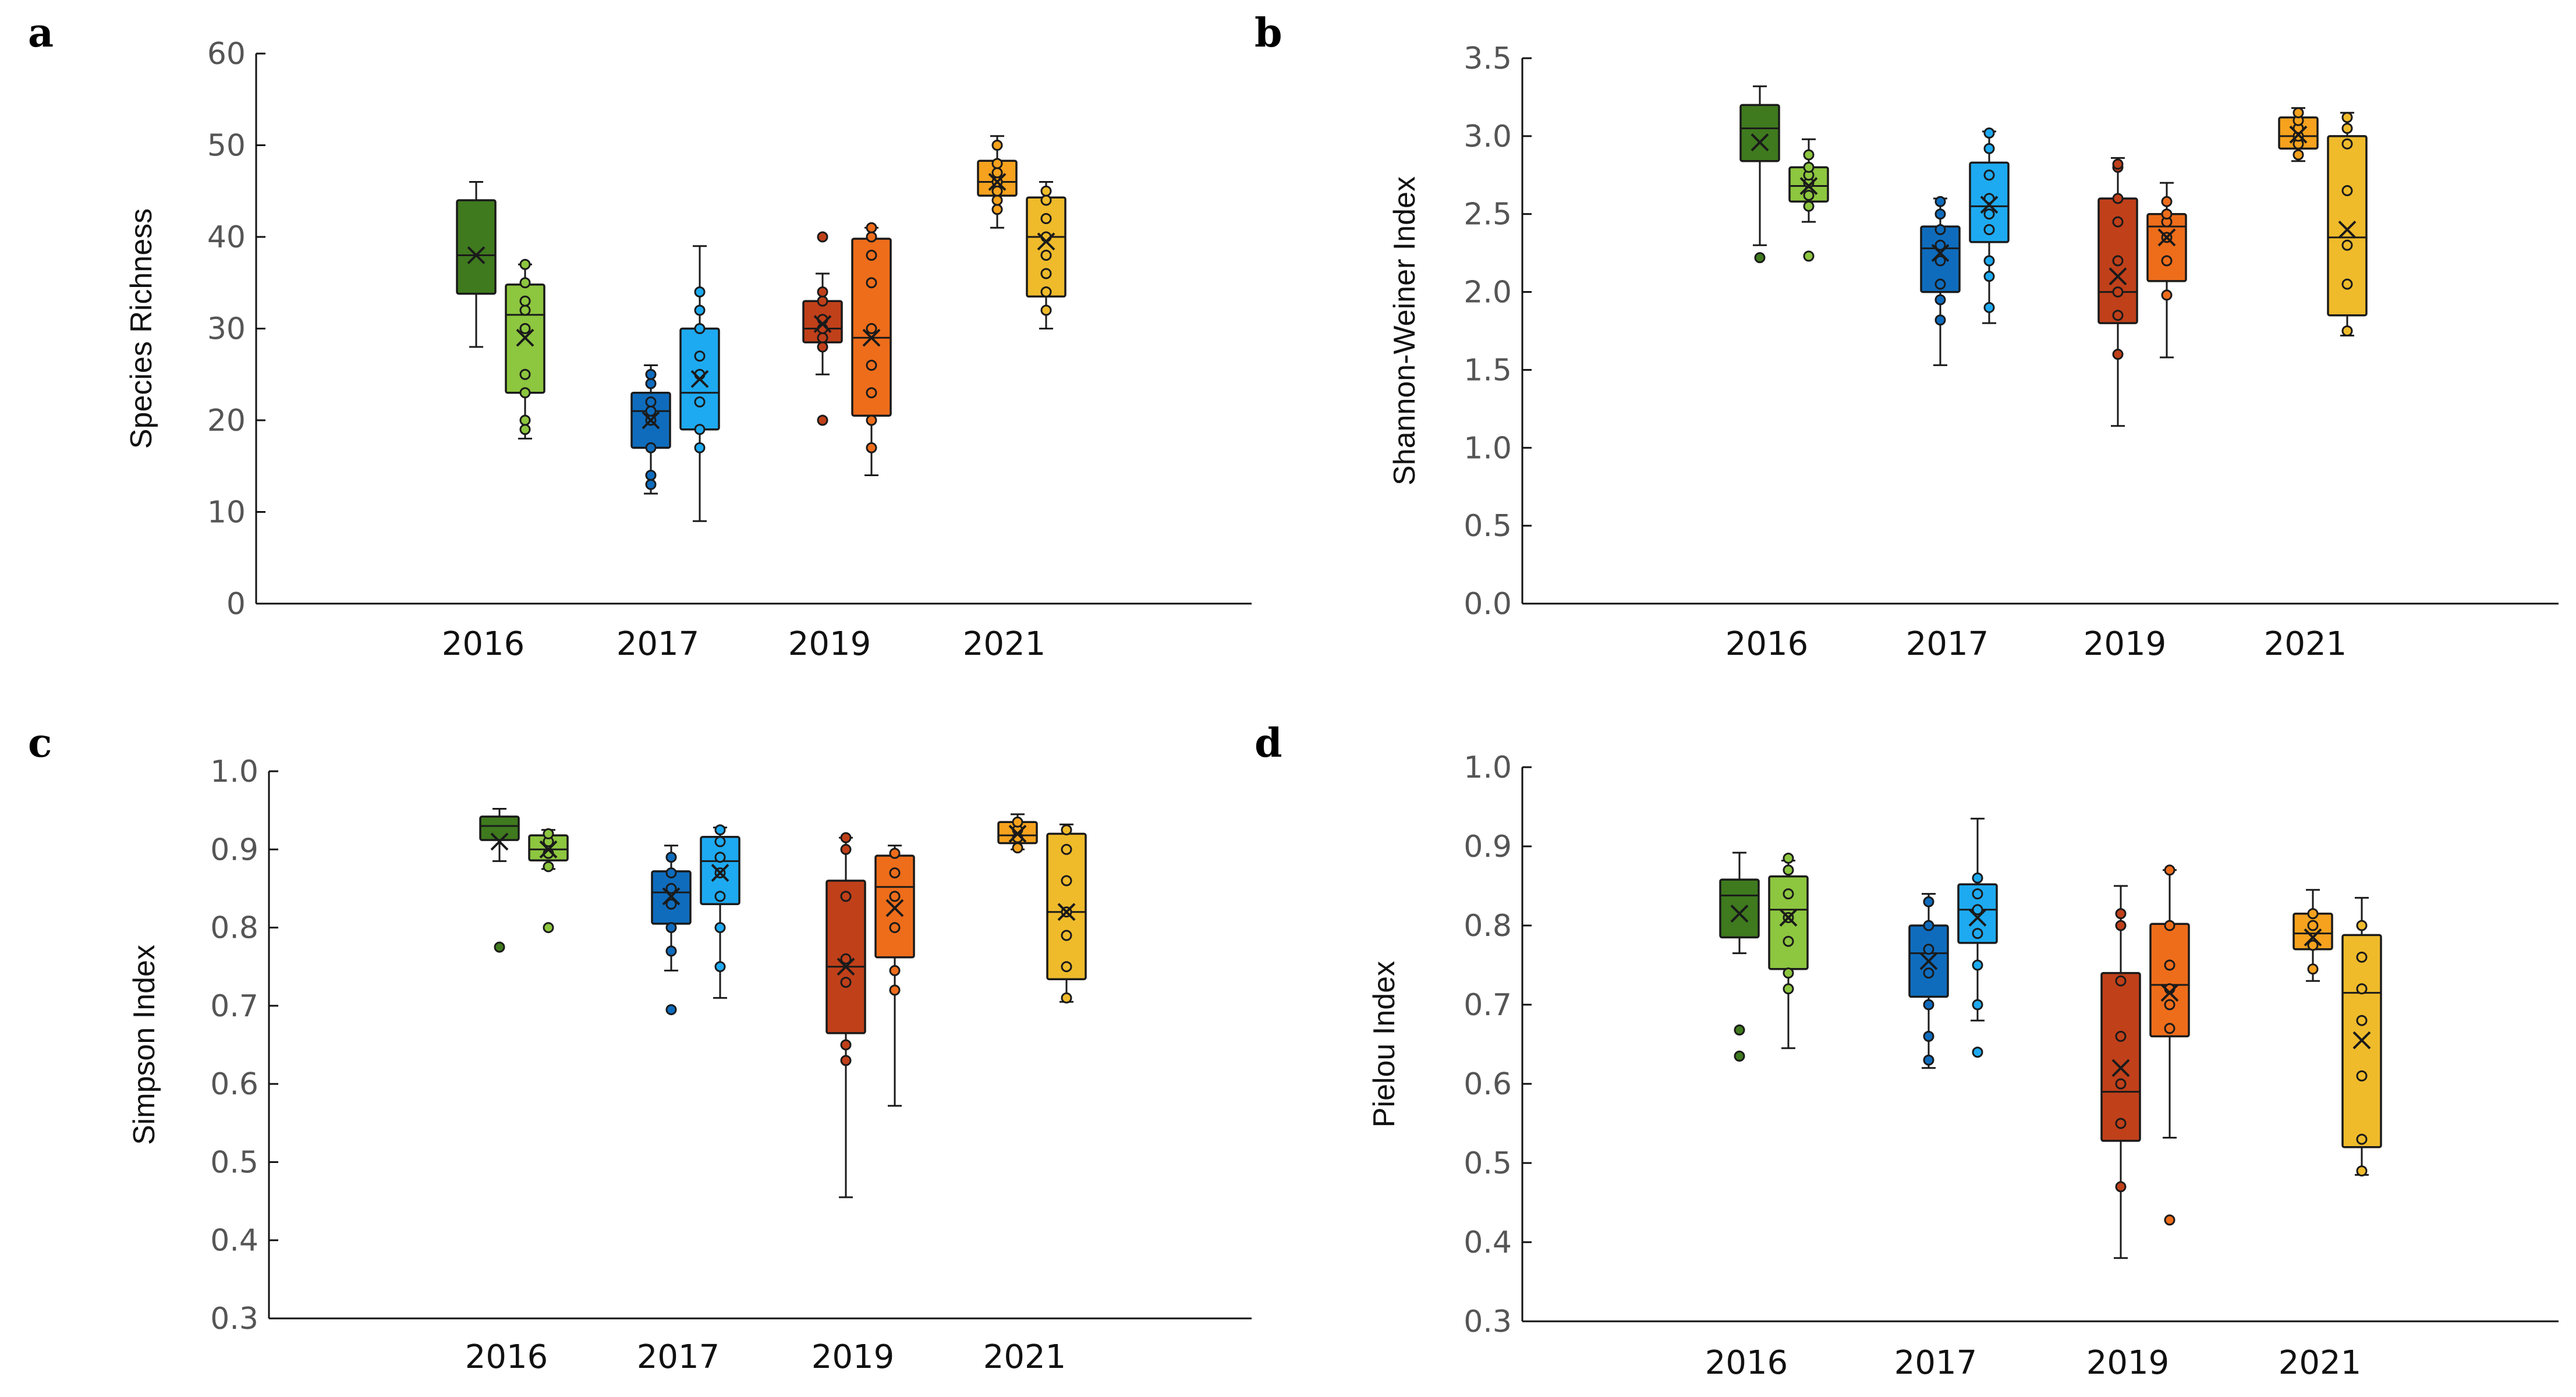  Describe the element at coordinates (1488, 767) in the screenshot. I see `y-tick-label: 1.0` at that location.